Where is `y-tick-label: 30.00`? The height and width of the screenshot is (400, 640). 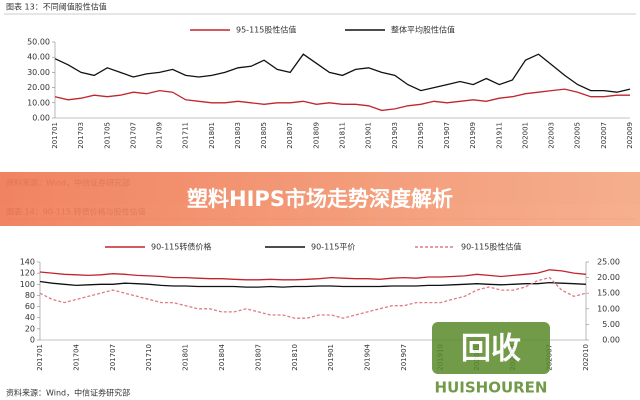 y-tick-label: 30.00 is located at coordinates (38, 72).